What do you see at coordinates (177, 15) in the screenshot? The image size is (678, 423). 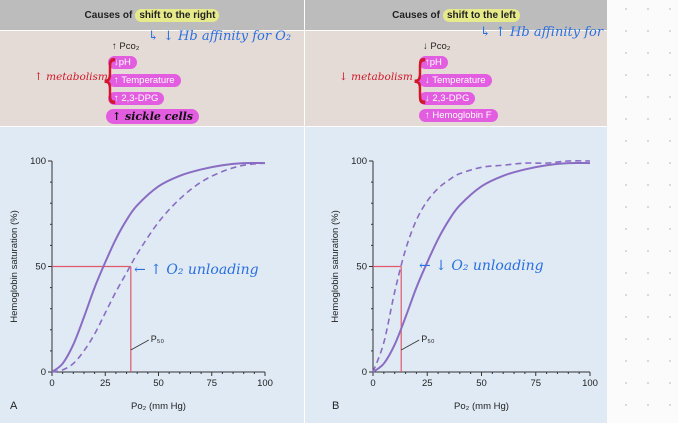 I see `panel-a-header-highlight: shift to the right` at bounding box center [177, 15].